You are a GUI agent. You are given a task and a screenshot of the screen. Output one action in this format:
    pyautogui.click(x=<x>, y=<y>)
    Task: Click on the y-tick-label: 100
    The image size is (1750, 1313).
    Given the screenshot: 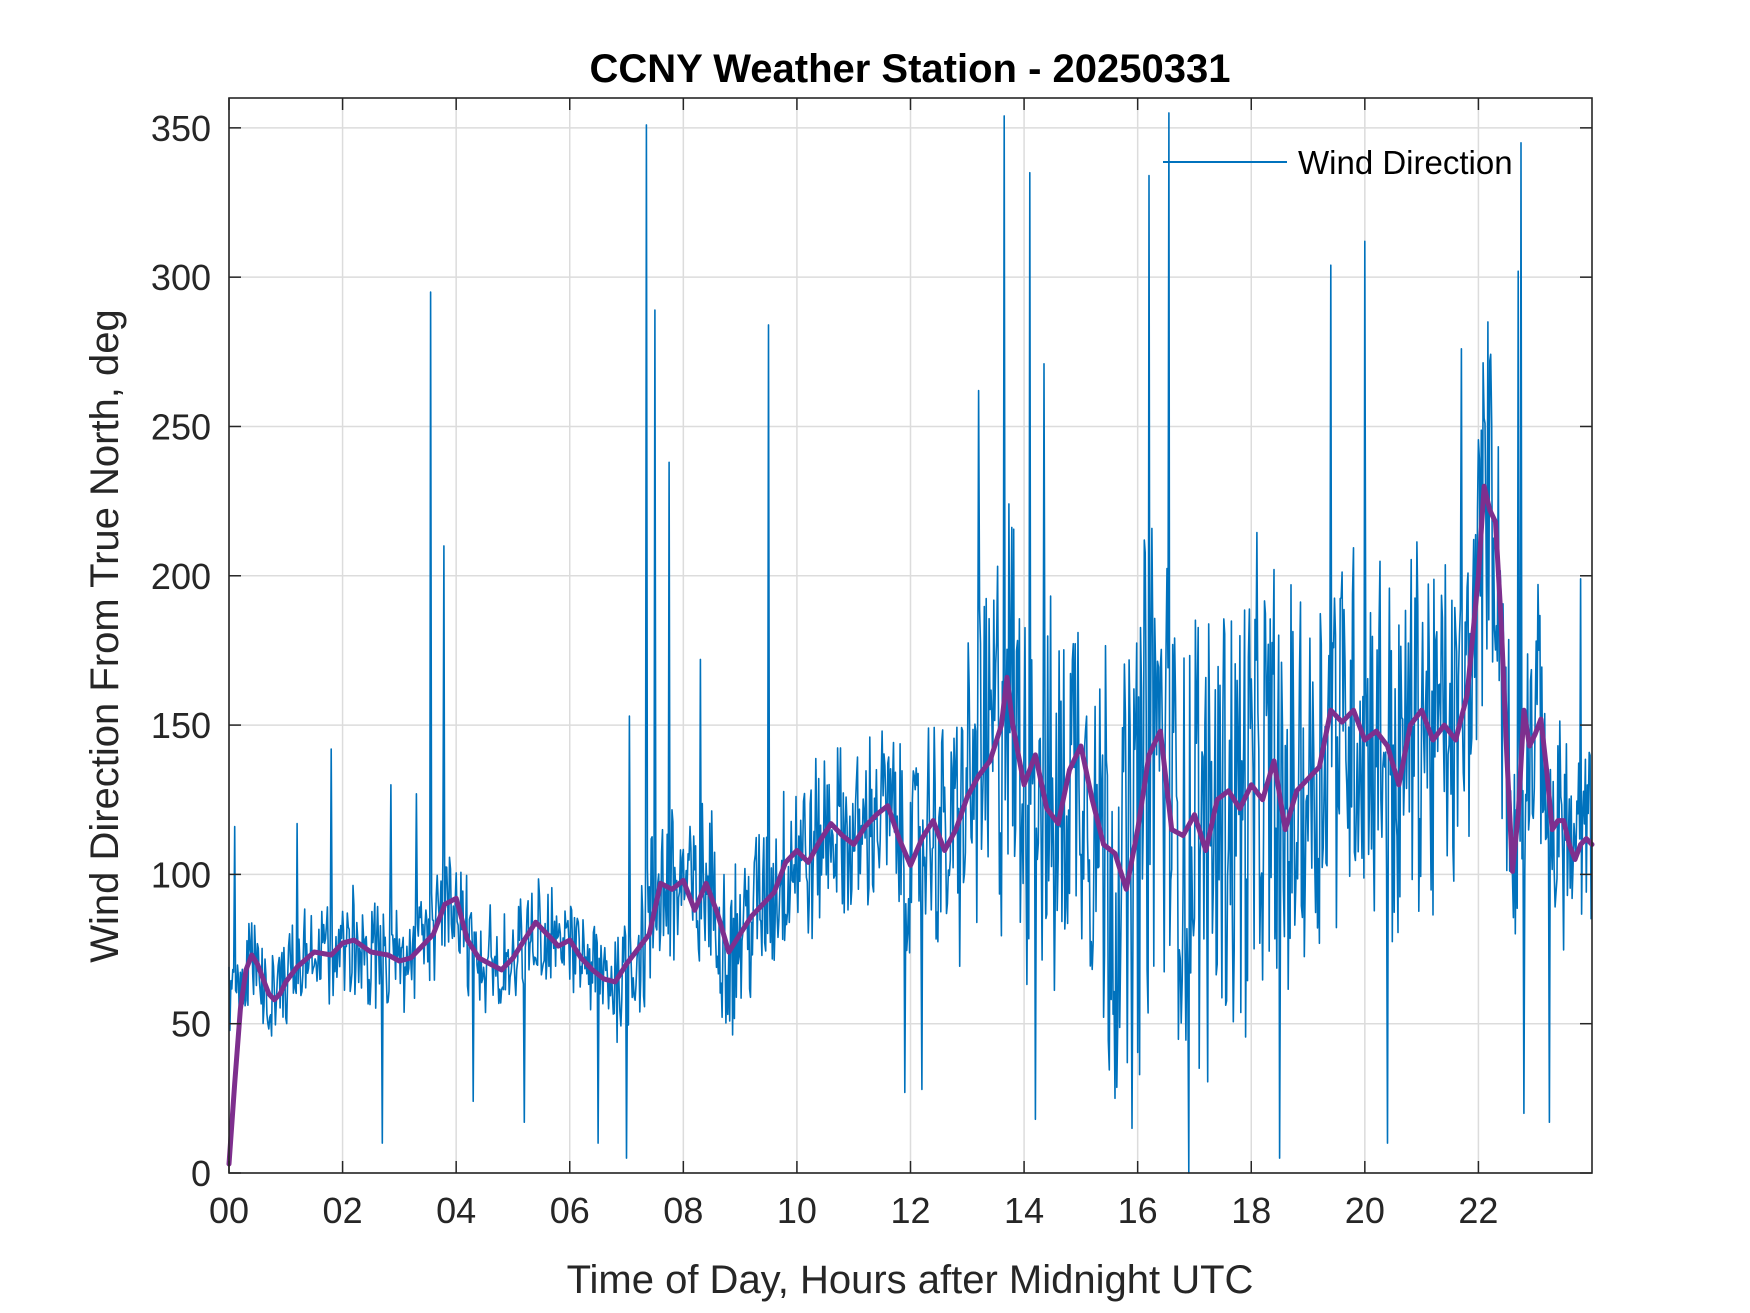 What is the action you would take?
    pyautogui.click(x=181, y=874)
    